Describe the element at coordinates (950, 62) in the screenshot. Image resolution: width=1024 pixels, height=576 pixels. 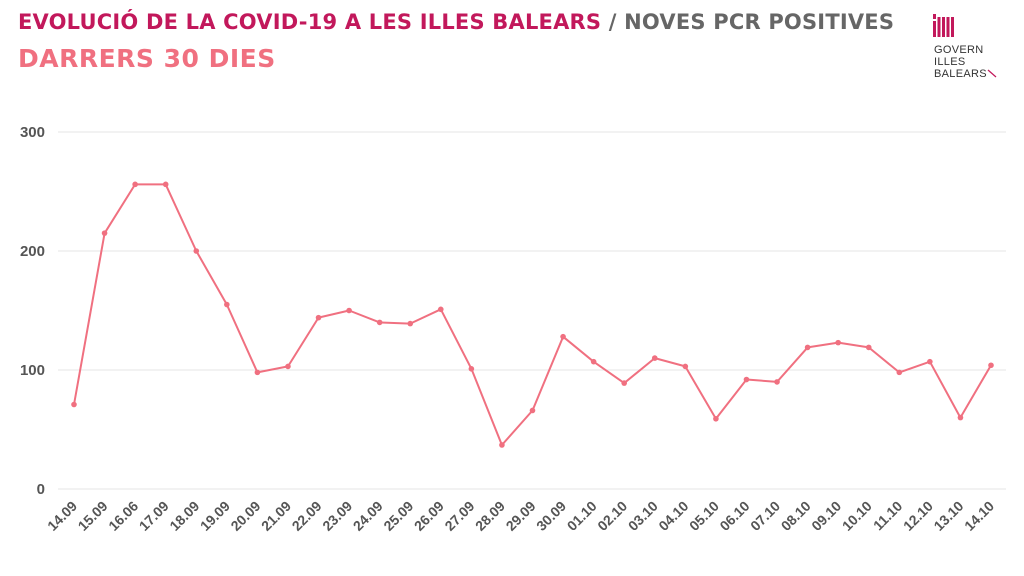
I see `logo-line-2: ILLES` at that location.